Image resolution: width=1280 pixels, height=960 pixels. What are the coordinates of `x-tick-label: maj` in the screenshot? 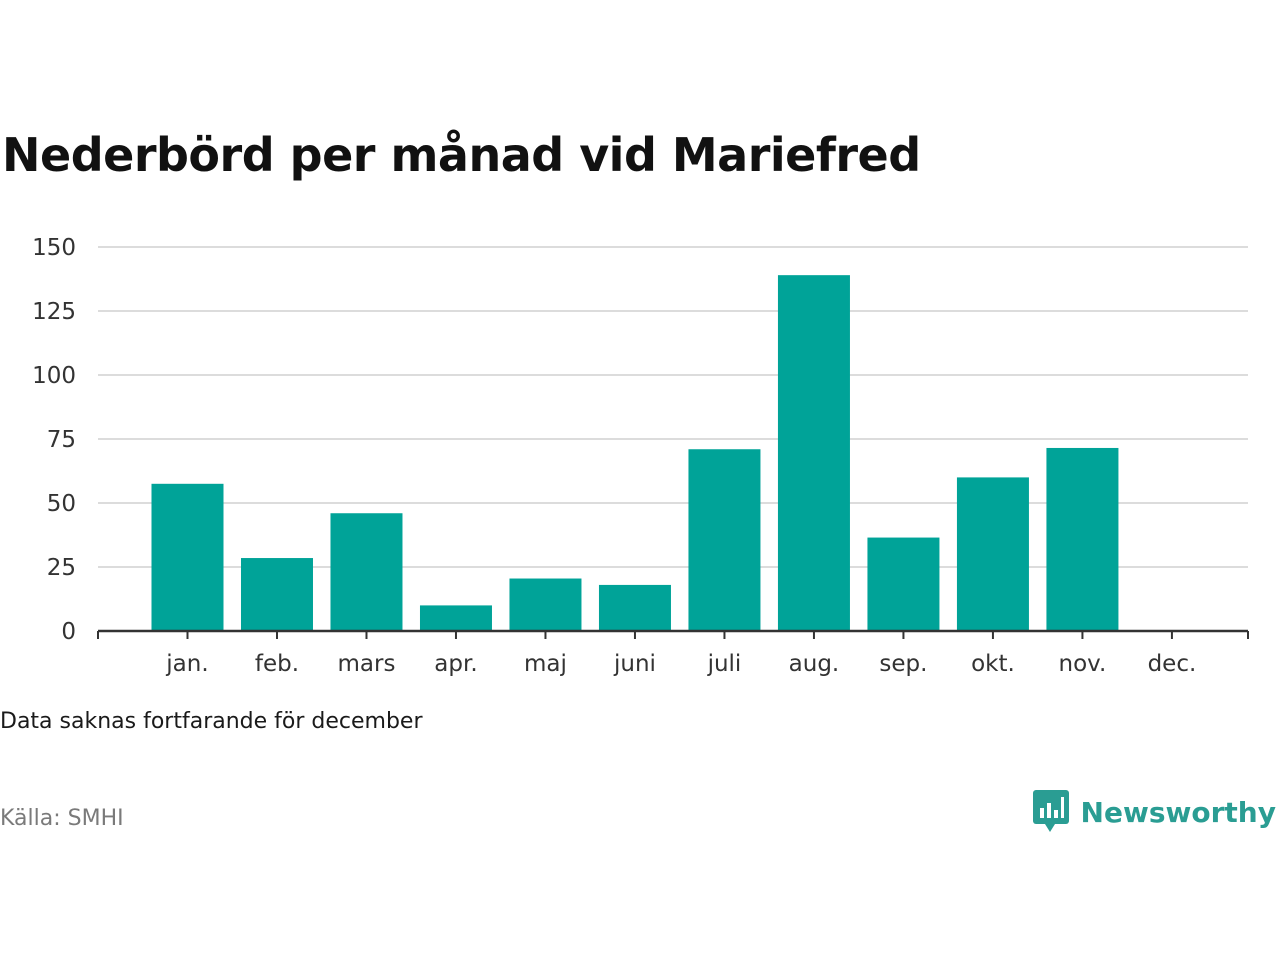 It's located at (545, 664).